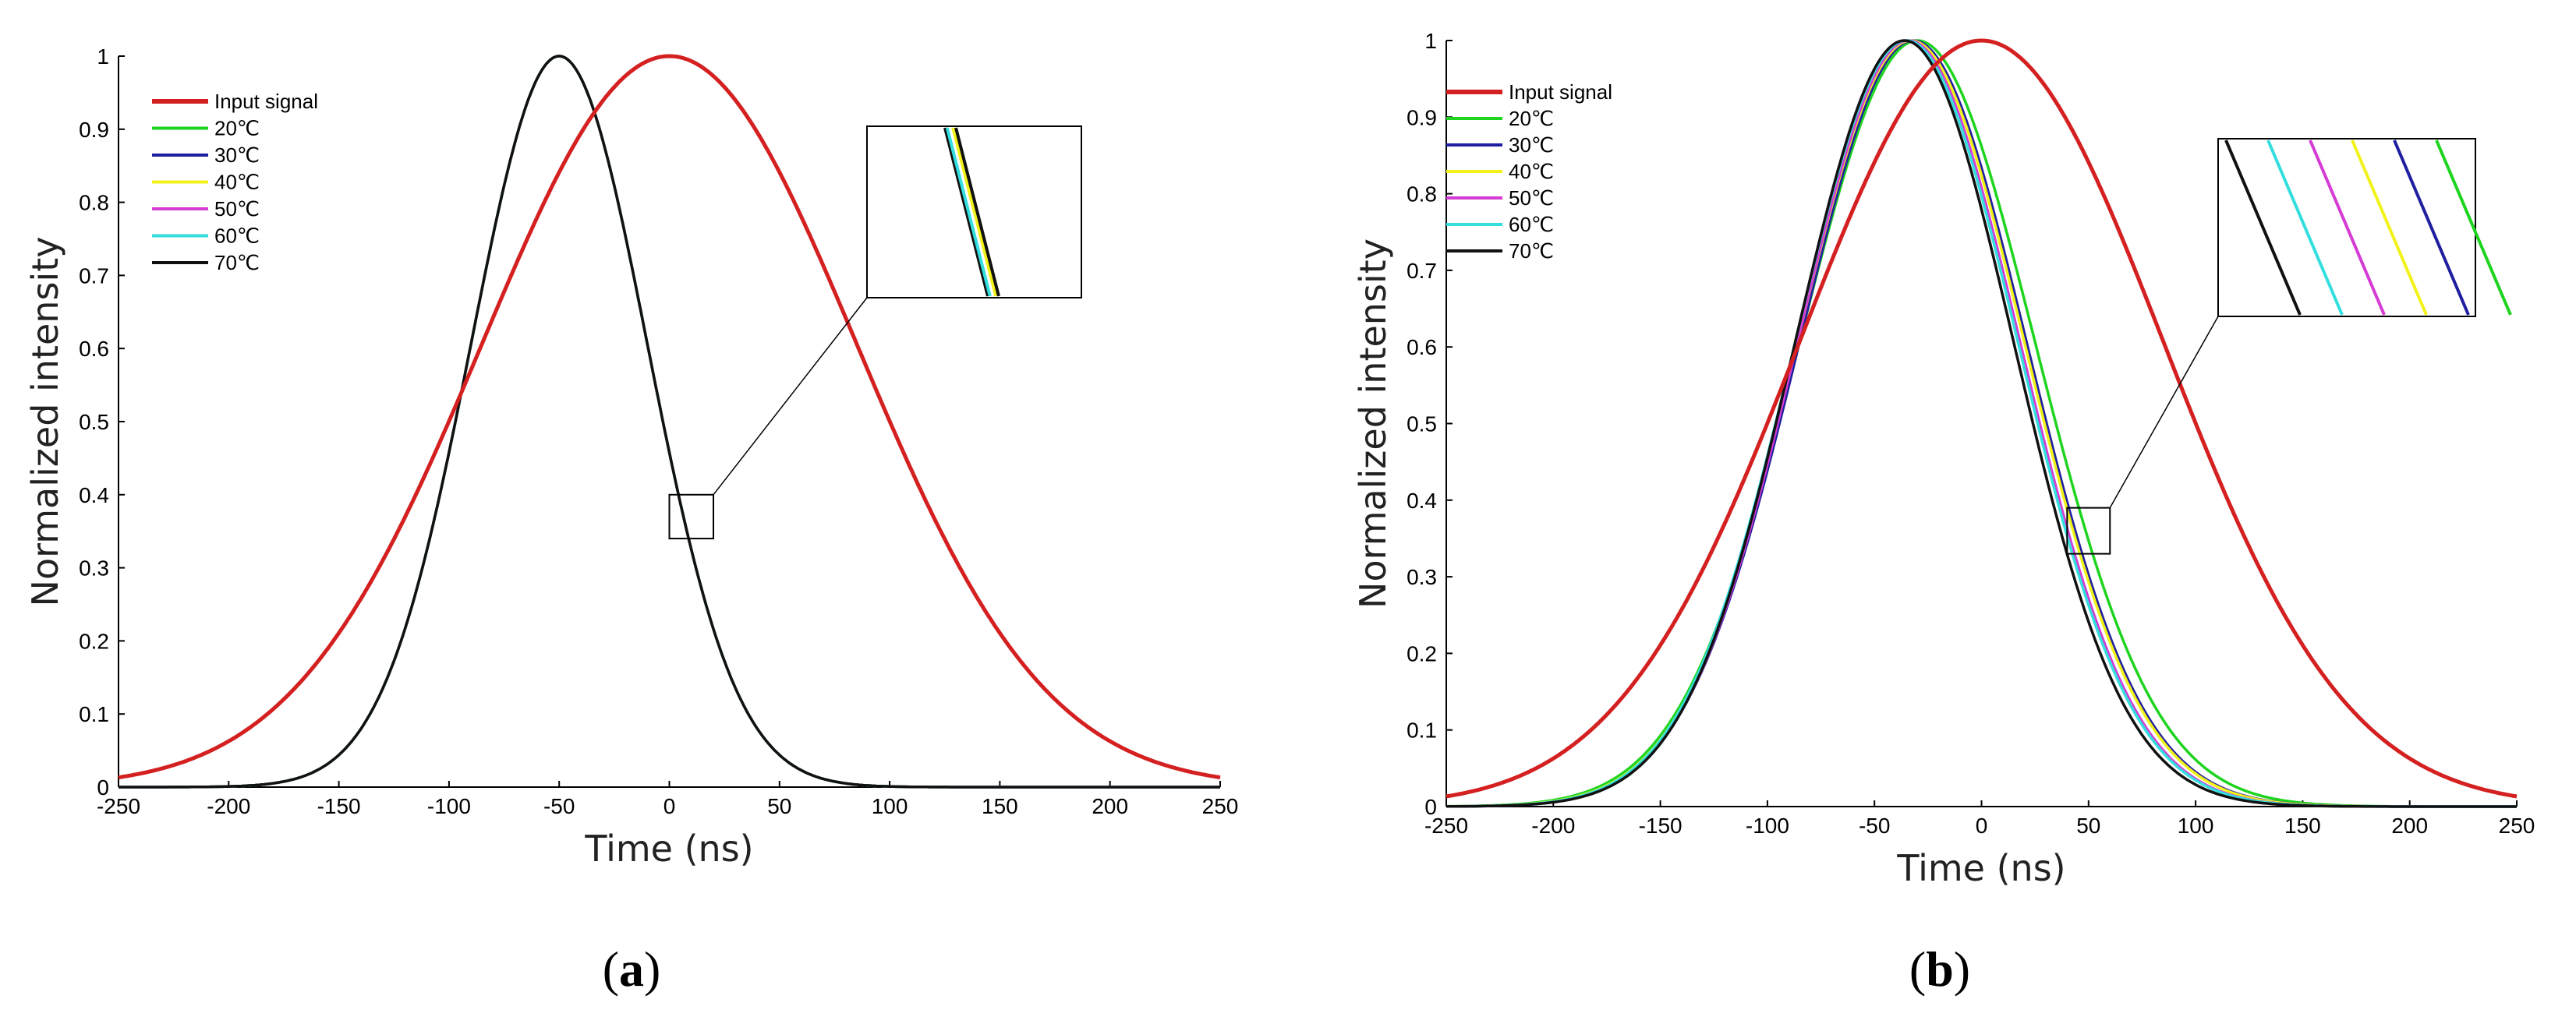 This screenshot has height=1024, width=2576. Describe the element at coordinates (652, 969) in the screenshot. I see `caption-a-close: )` at that location.